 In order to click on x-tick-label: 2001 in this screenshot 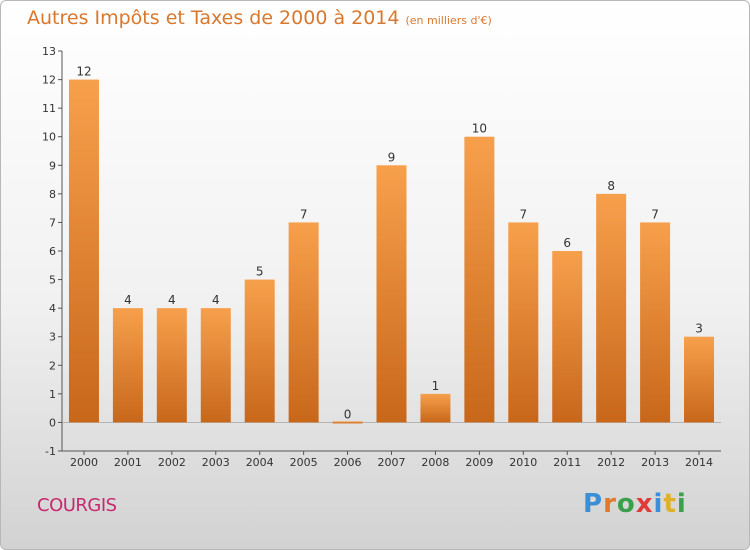, I will do `click(128, 462)`.